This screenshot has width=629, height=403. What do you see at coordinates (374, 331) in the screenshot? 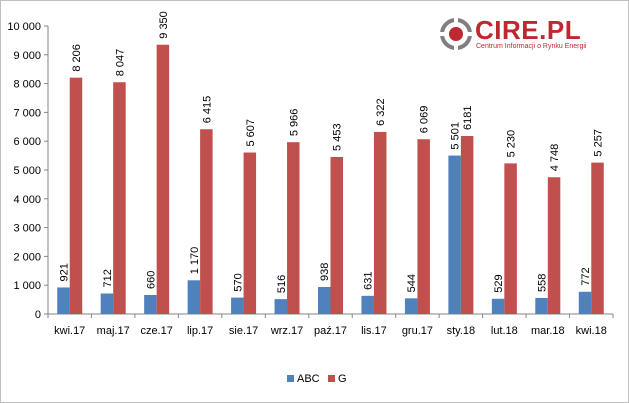
I see `x-tick-label: lis.17` at bounding box center [374, 331].